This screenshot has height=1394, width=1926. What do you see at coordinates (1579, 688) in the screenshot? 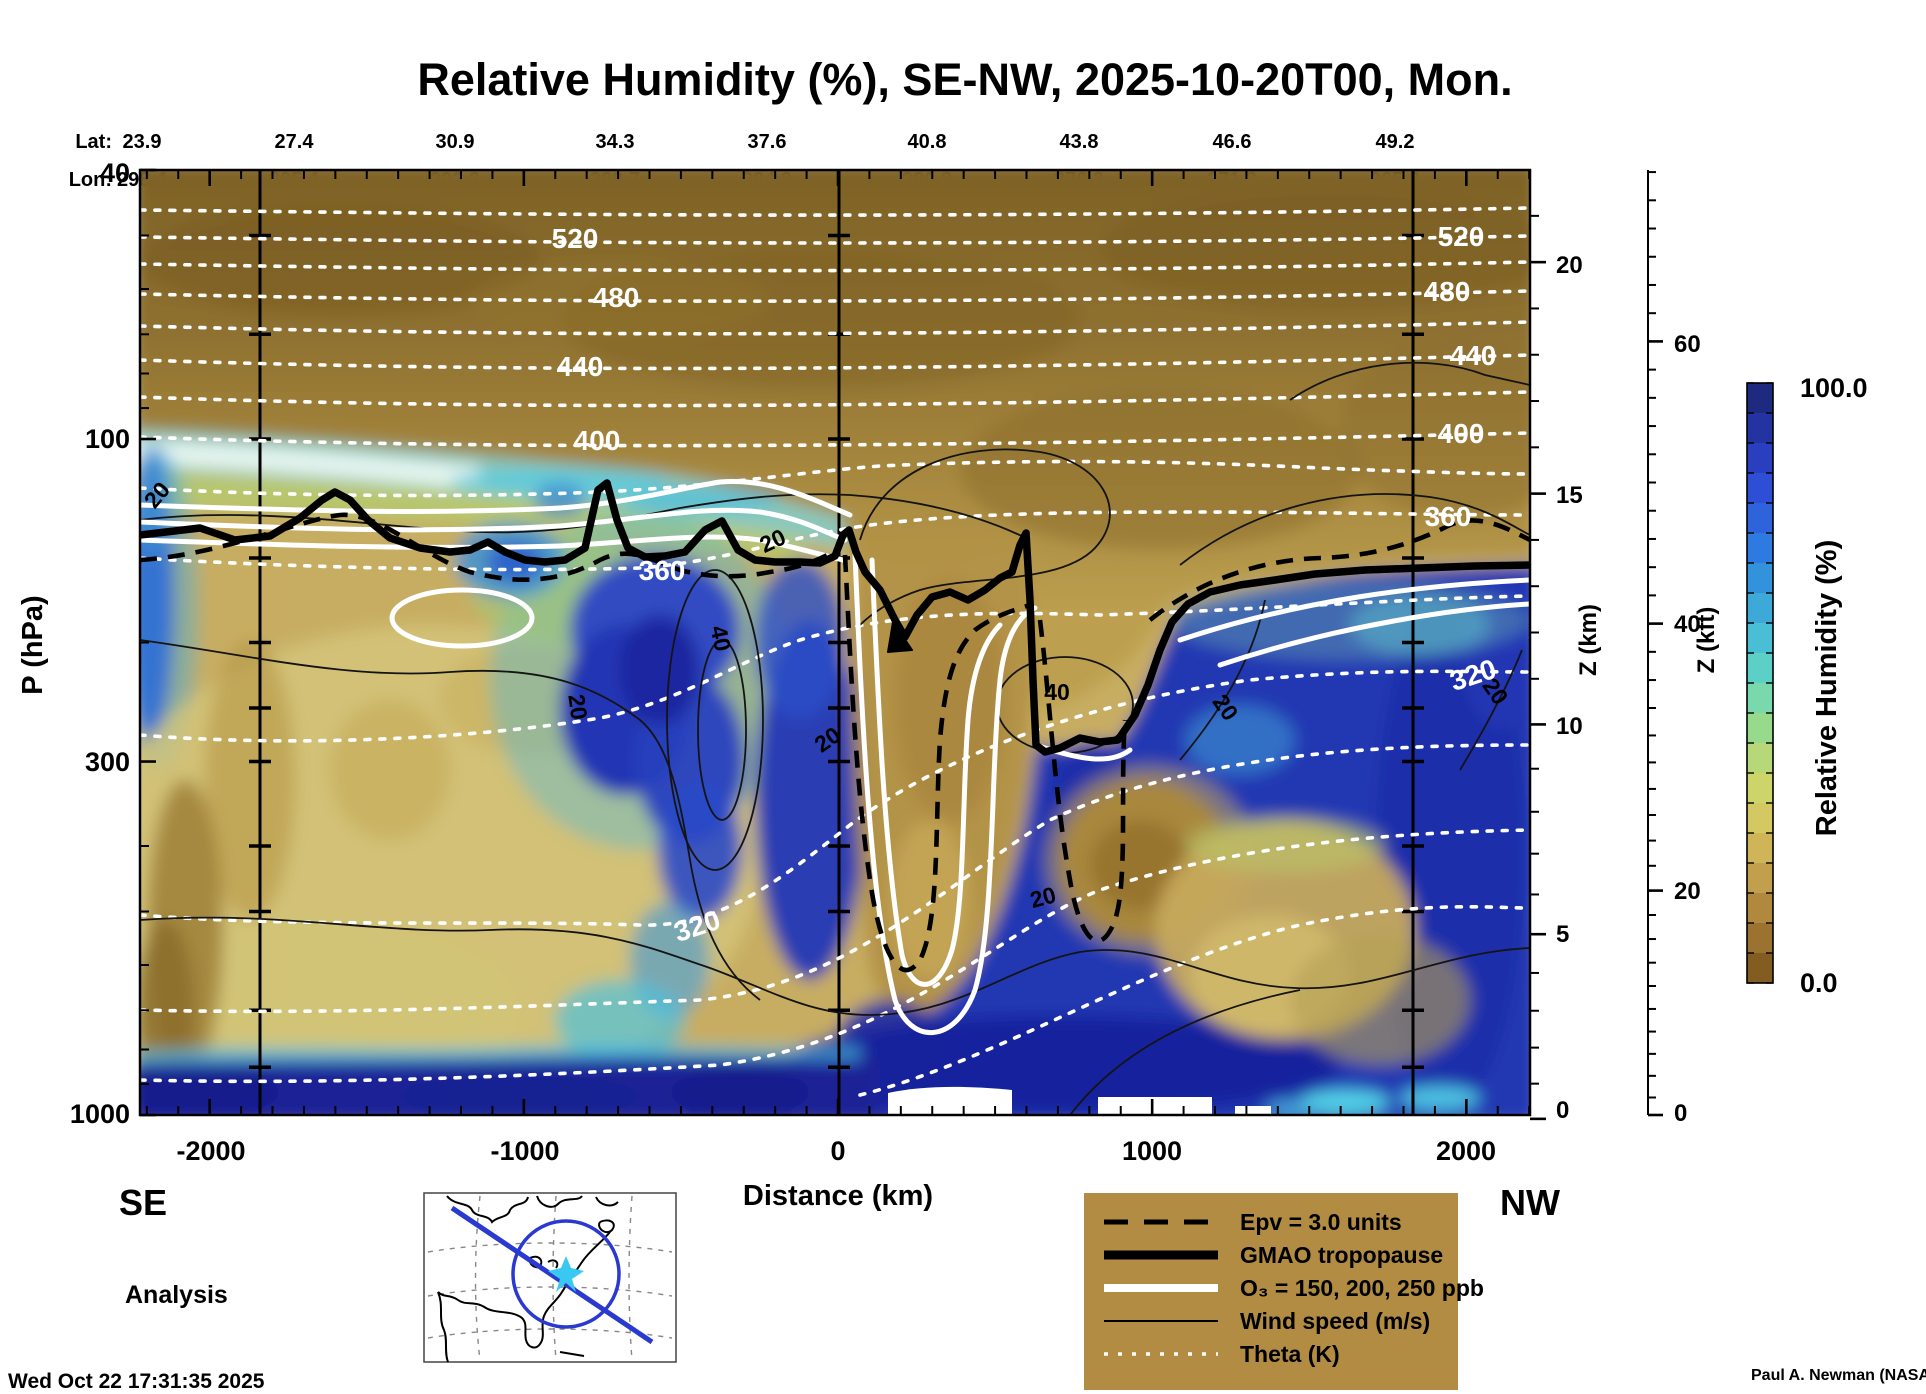
I see `z-km-axis: 20 15 10 5 0 Z (km)` at bounding box center [1579, 688].